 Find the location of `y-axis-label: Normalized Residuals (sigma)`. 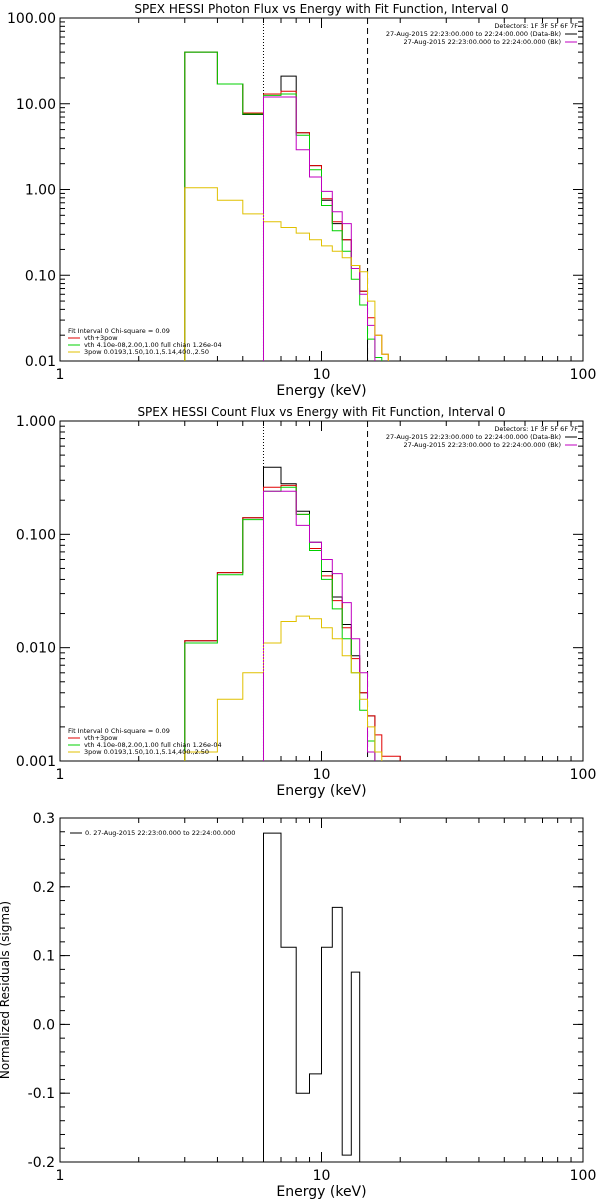

y-axis-label: Normalized Residuals (sigma) is located at coordinates (6, 990).